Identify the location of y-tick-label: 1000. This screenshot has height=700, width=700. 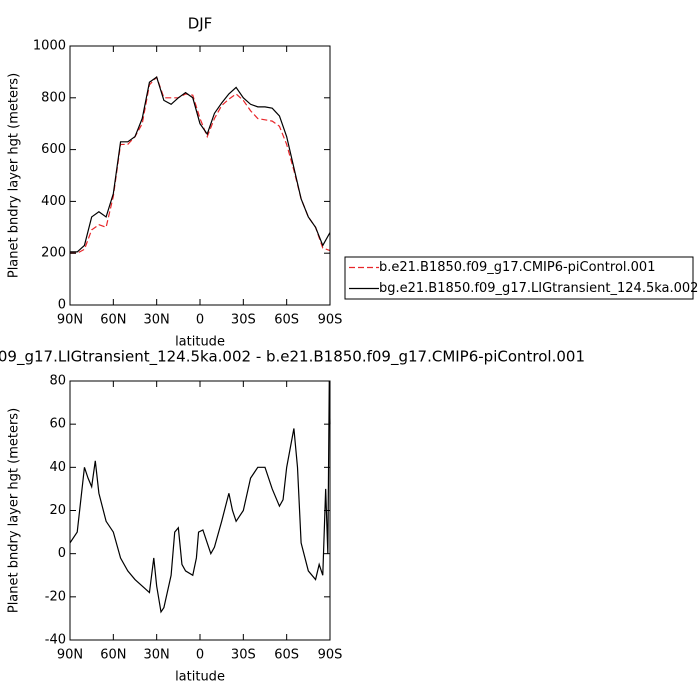
(49, 46).